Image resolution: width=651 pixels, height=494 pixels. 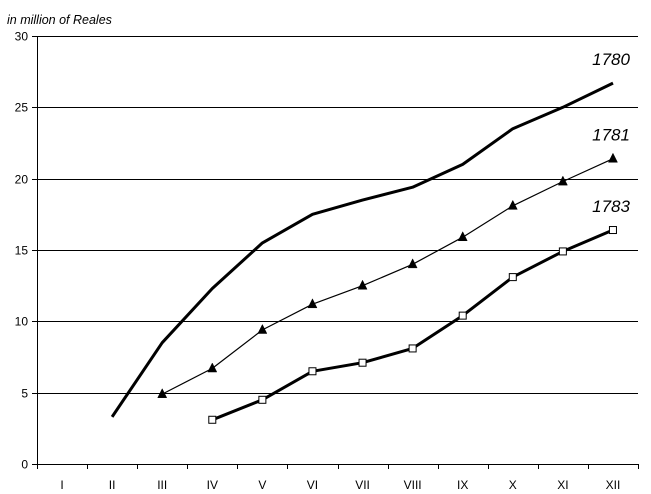 What do you see at coordinates (61, 485) in the screenshot?
I see `x-tick-label: I` at bounding box center [61, 485].